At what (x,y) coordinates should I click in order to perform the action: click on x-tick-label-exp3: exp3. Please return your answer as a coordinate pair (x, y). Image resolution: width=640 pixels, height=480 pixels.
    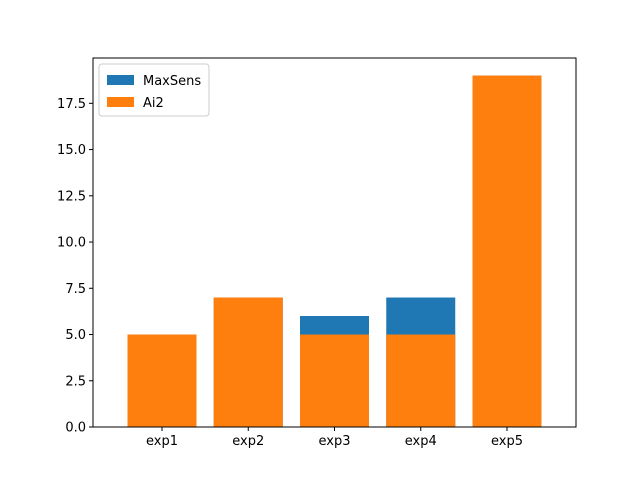
    Looking at the image, I should click on (335, 441).